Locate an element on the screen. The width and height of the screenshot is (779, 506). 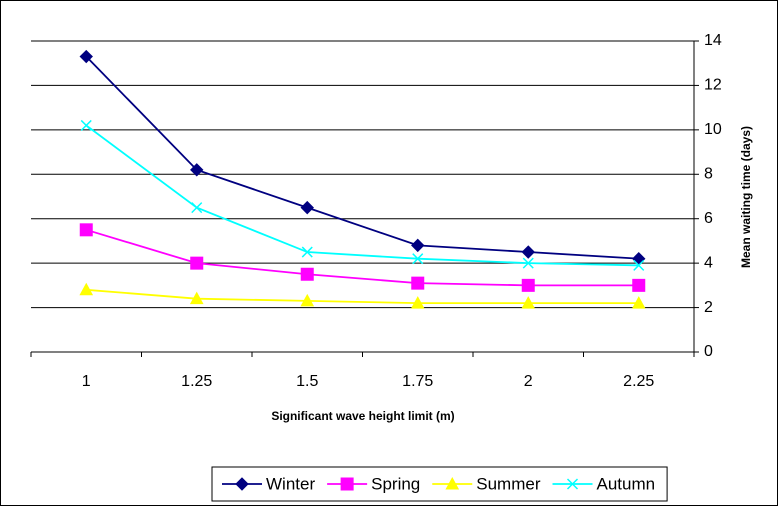
legend-label: Summer is located at coordinates (508, 483).